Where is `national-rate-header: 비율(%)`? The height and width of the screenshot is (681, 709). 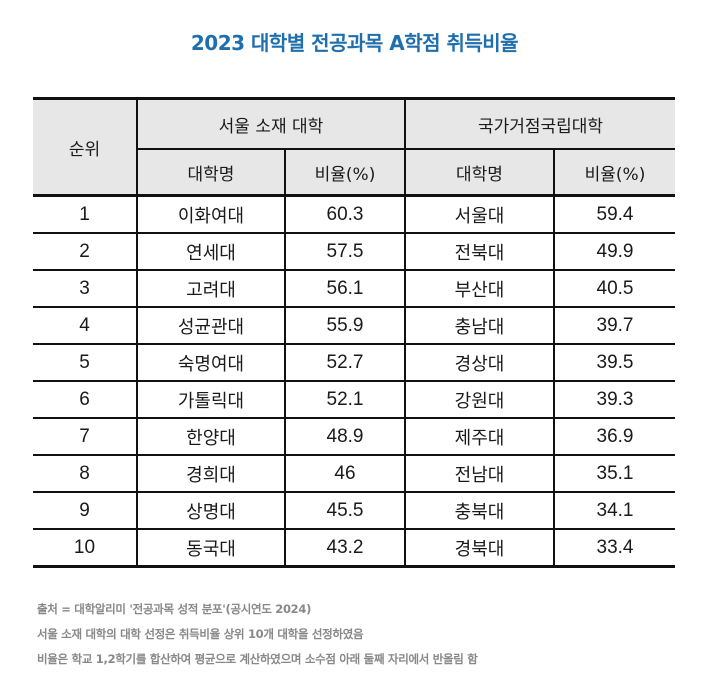
national-rate-header: 비율(%) is located at coordinates (614, 173).